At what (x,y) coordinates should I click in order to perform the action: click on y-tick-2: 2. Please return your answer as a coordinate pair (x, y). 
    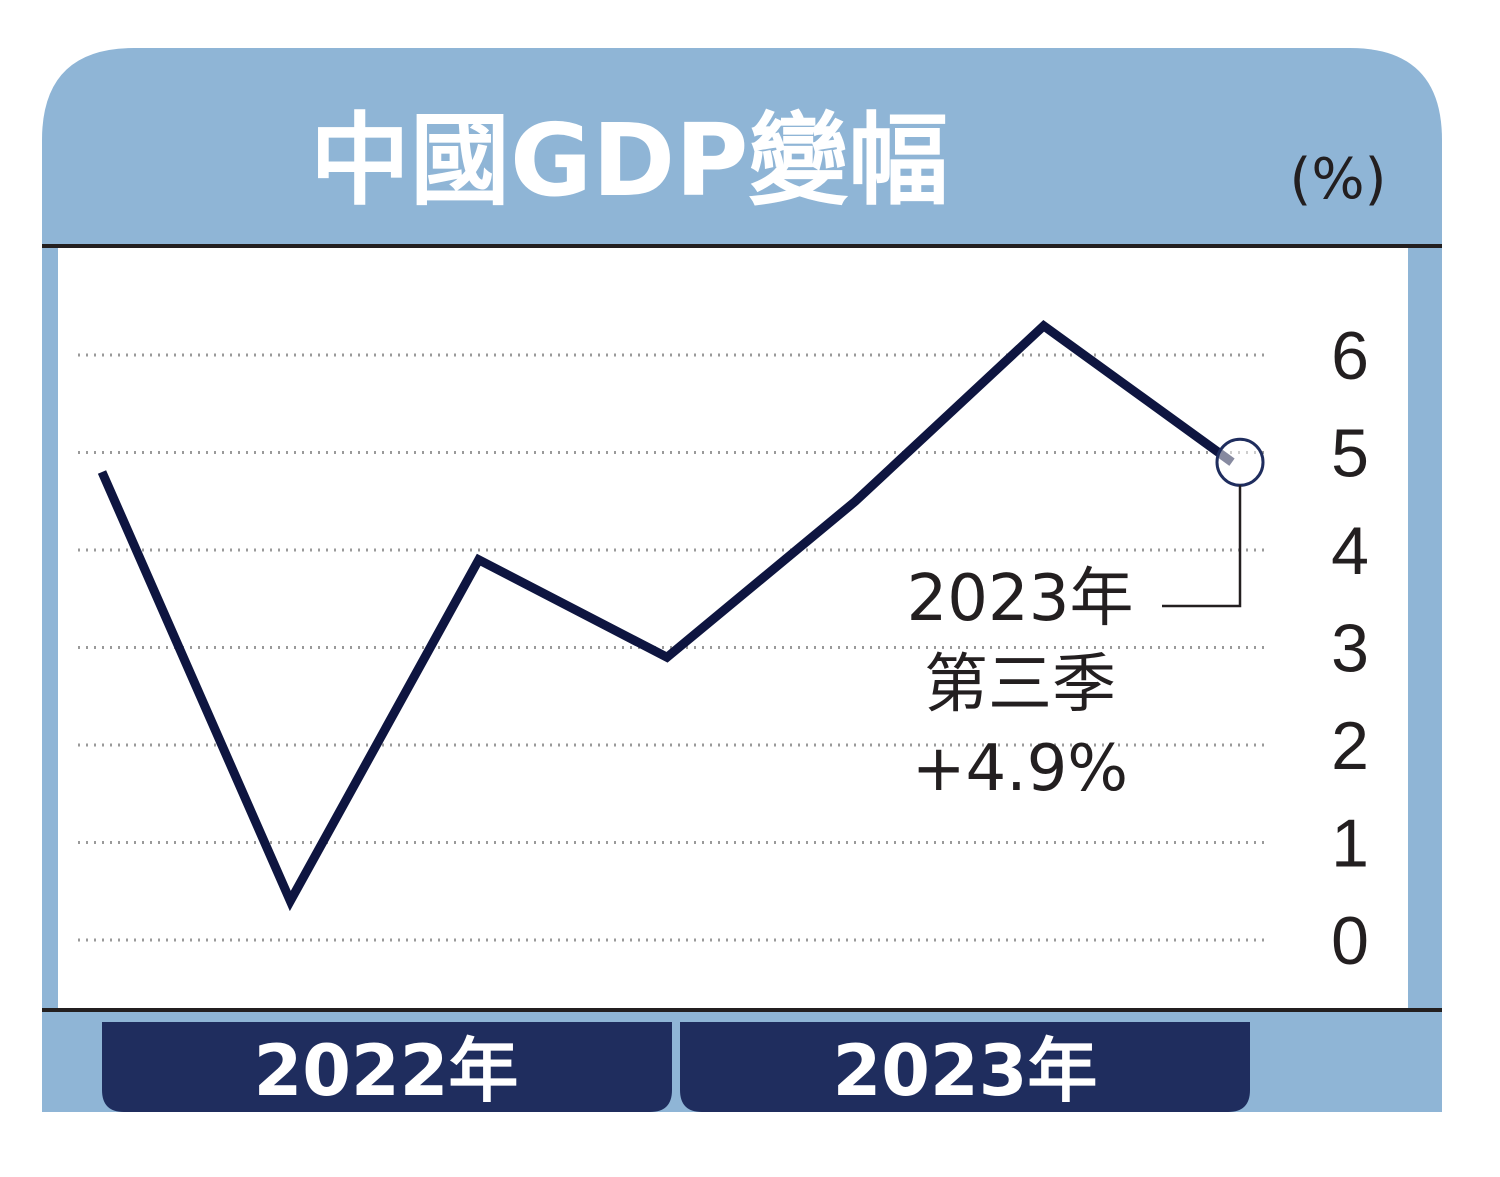
    Looking at the image, I should click on (1350, 746).